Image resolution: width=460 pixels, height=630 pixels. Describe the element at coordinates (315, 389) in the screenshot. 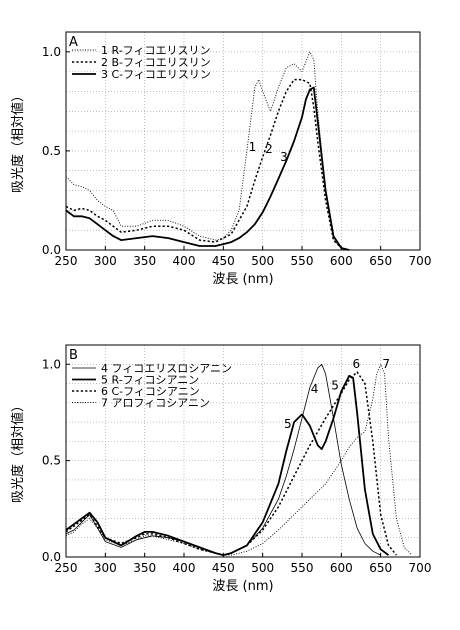

I see `curve-annotation: 4` at that location.